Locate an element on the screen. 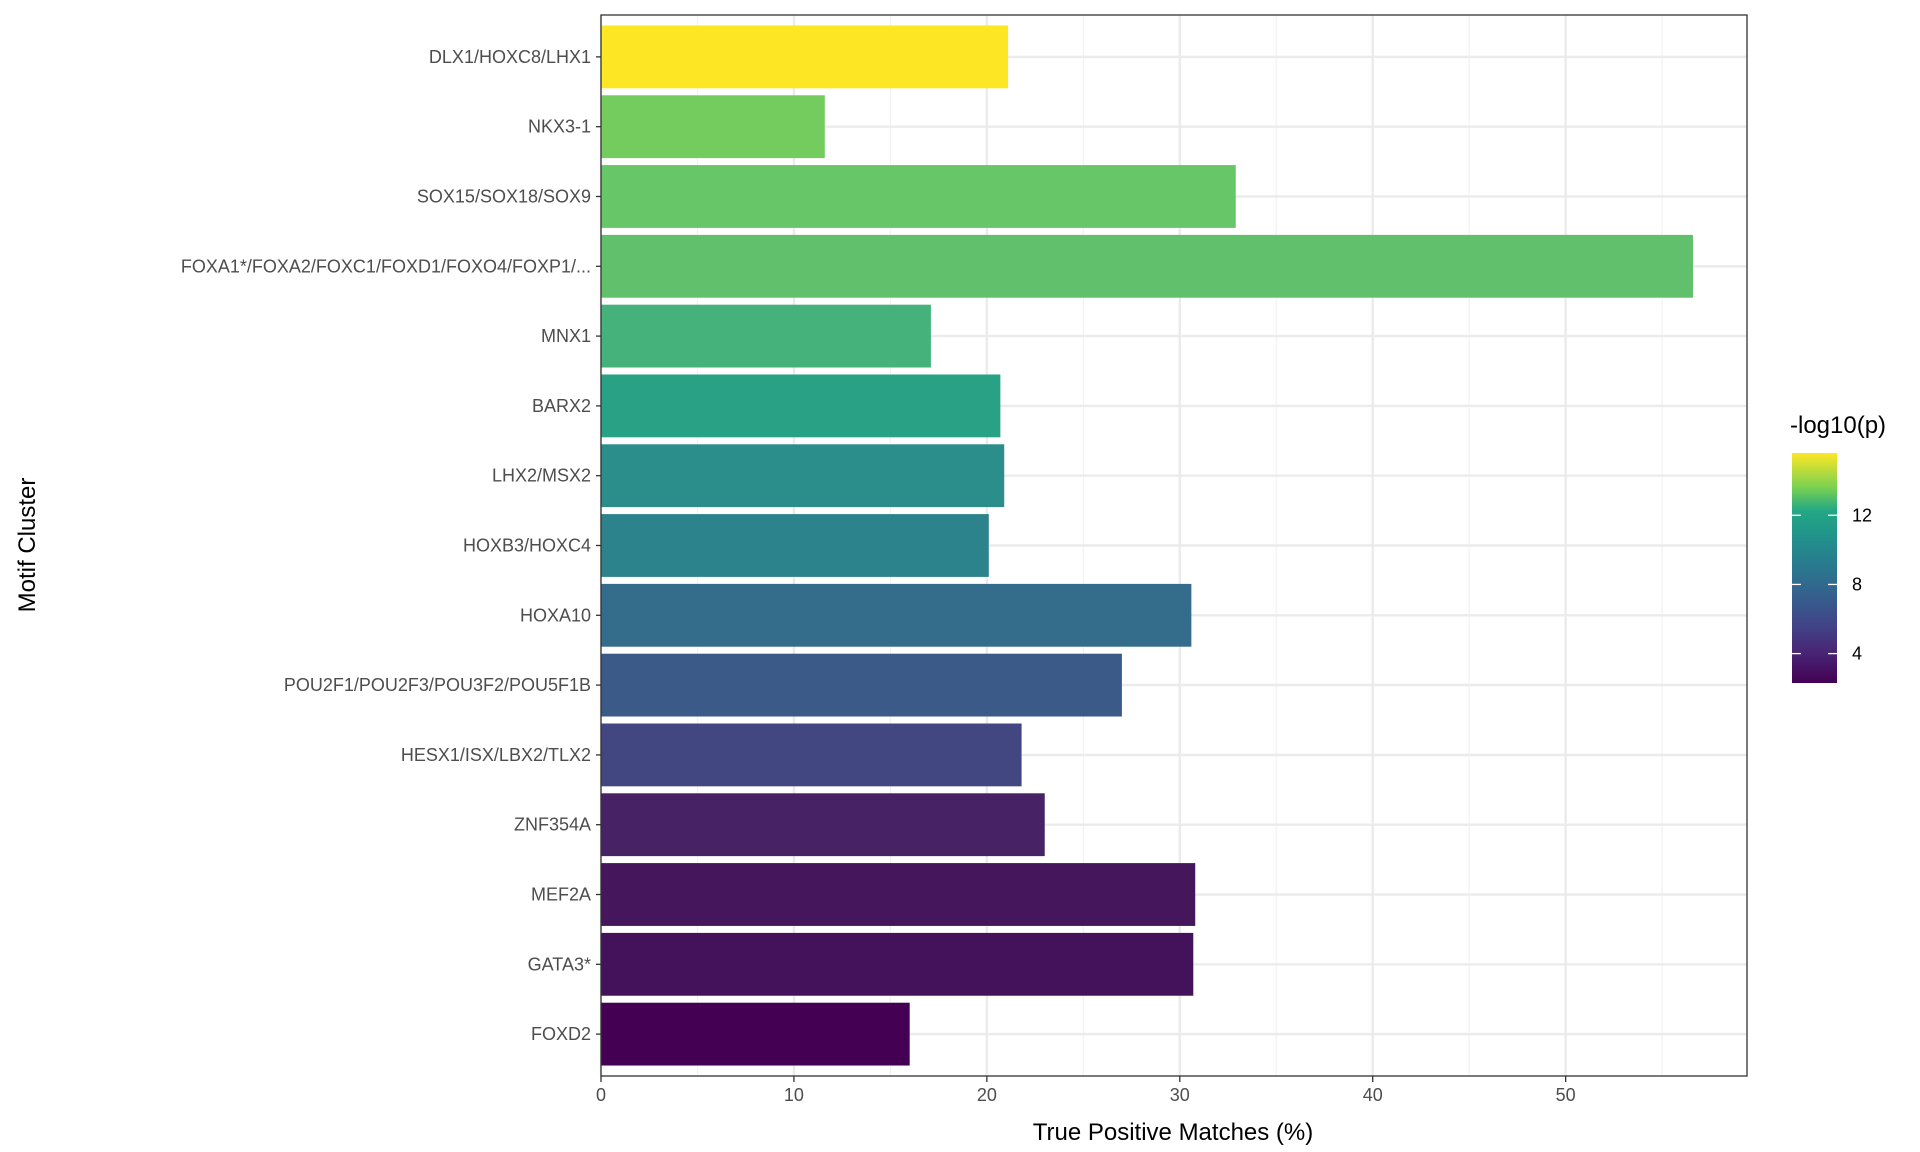  y-tick-label: HESX1/ISX/LBX2/TLX2 is located at coordinates (496, 755).